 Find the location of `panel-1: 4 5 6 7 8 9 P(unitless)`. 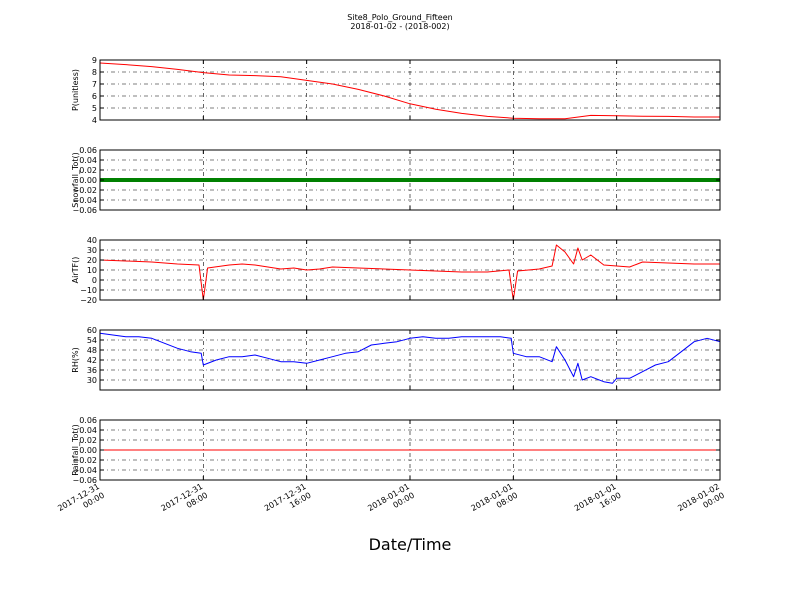

panel-1: 4 5 6 7 8 9 P(unitless) is located at coordinates (396, 90).